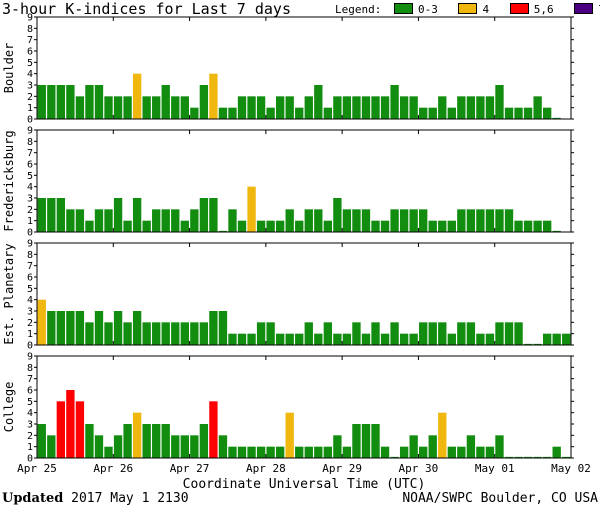  I want to click on legend-label-0-3: 0-3, so click(427, 9).